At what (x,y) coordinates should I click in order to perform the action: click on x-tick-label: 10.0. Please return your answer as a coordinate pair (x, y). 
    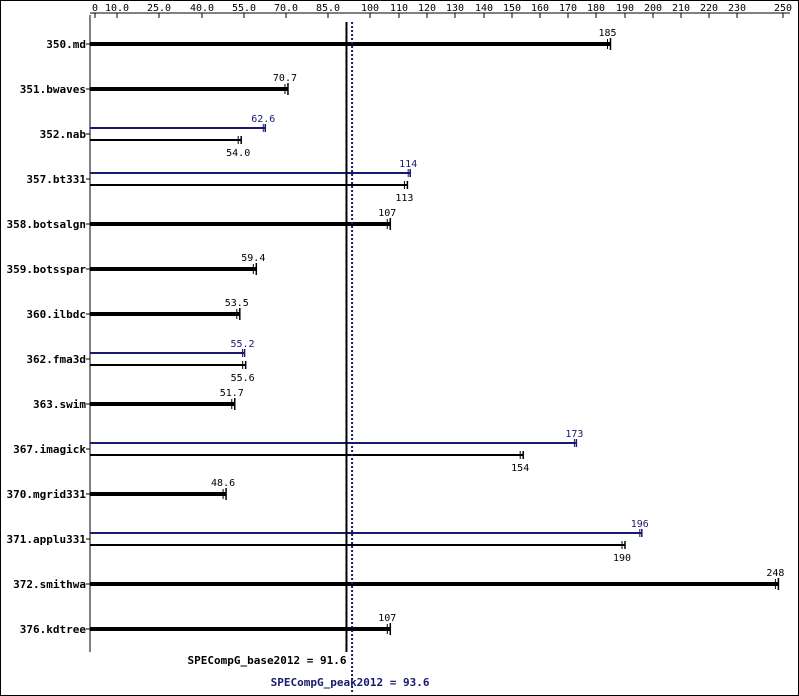
    Looking at the image, I should click on (117, 8).